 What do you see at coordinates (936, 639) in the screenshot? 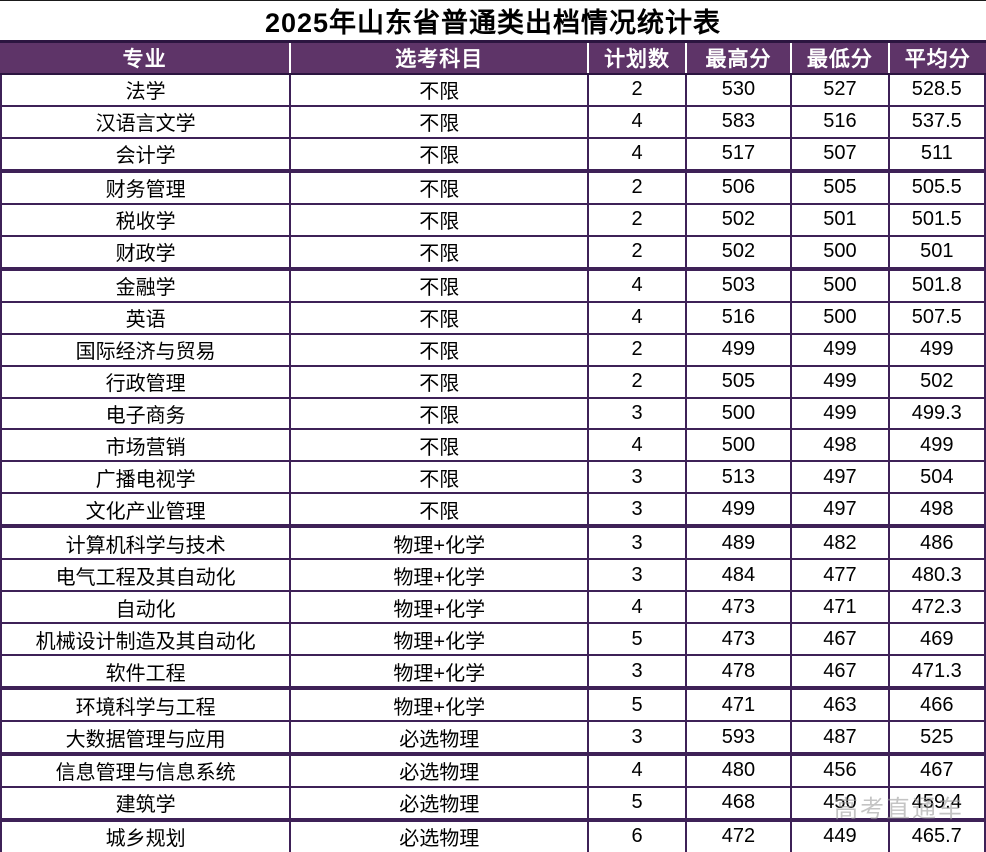
I see `avg-score-cell: 469` at bounding box center [936, 639].